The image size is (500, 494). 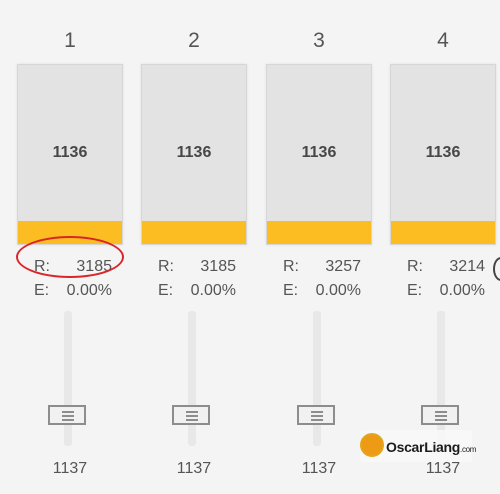 What do you see at coordinates (194, 41) in the screenshot?
I see `motor-number: 2` at bounding box center [194, 41].